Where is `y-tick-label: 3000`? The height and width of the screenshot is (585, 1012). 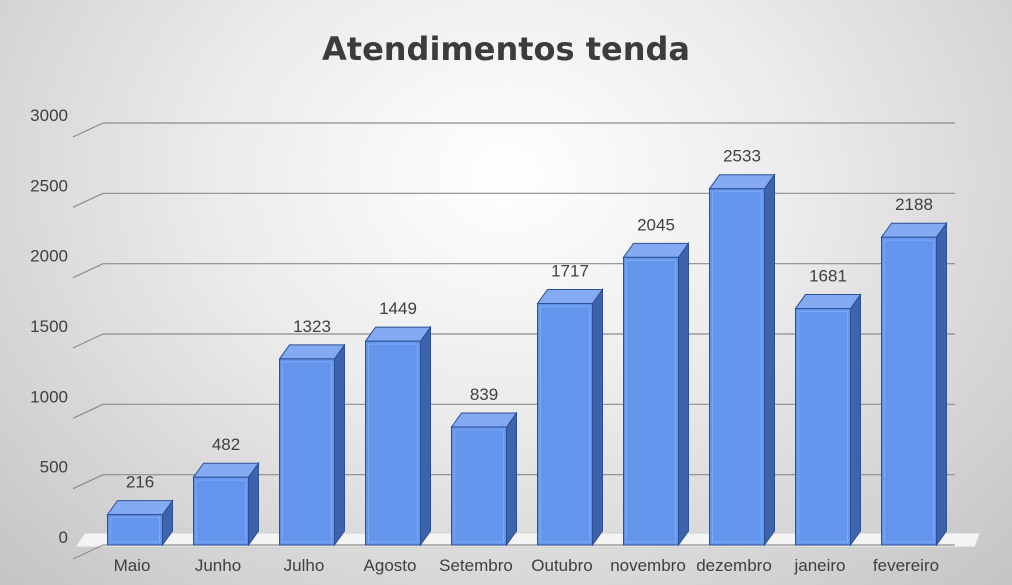
y-tick-label: 3000 is located at coordinates (49, 115).